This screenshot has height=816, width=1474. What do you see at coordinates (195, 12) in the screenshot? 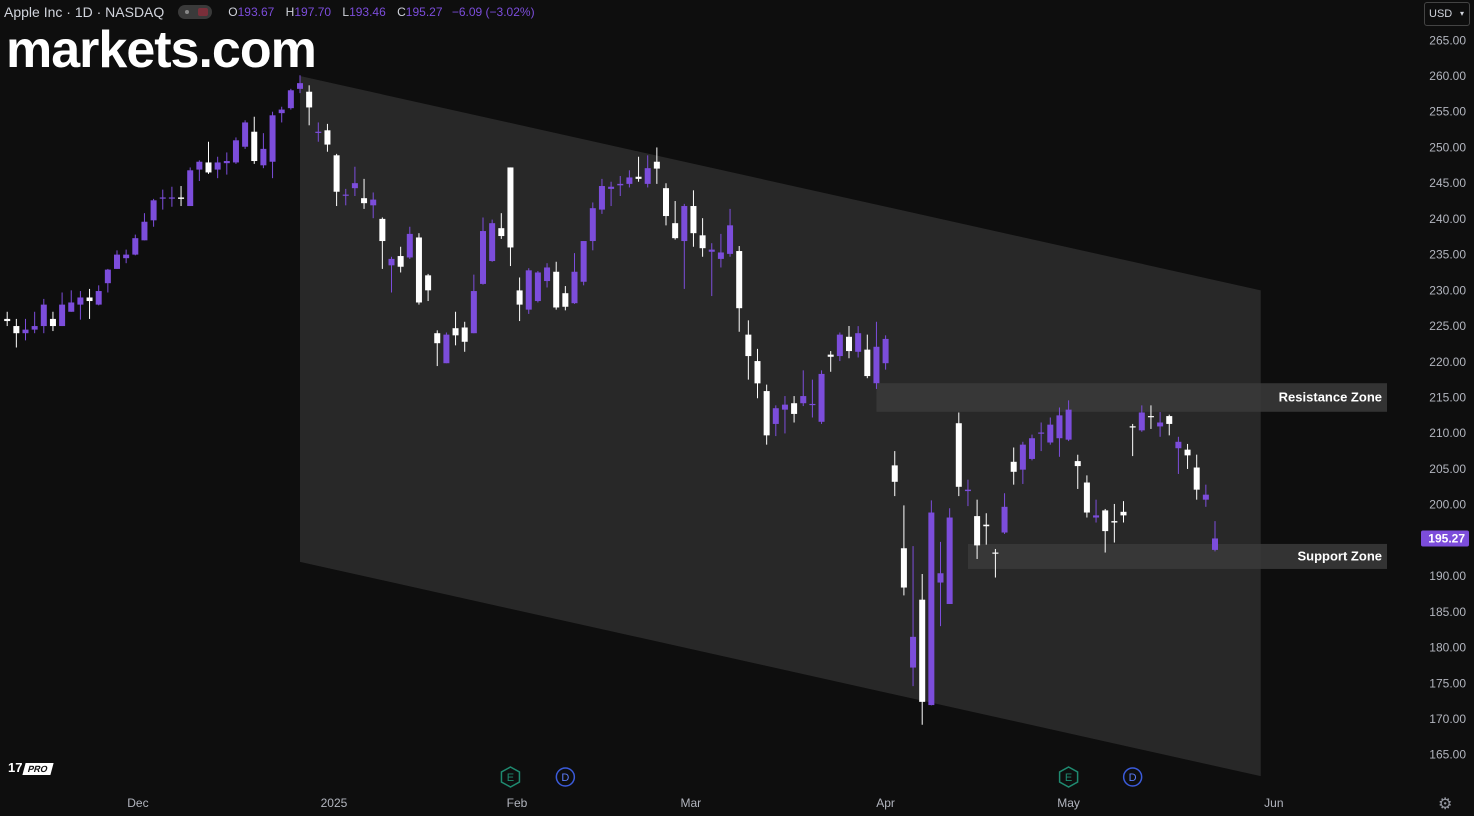
I see `visibility-toggle-icon` at bounding box center [195, 12].